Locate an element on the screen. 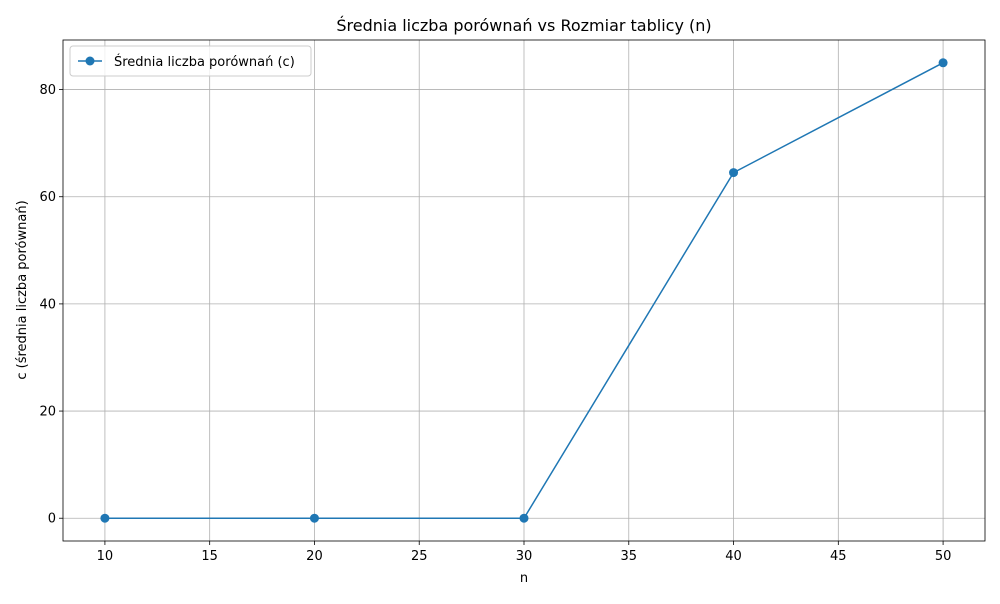 This screenshot has height=604, width=1000. y-tick-label: 80 is located at coordinates (47, 90).